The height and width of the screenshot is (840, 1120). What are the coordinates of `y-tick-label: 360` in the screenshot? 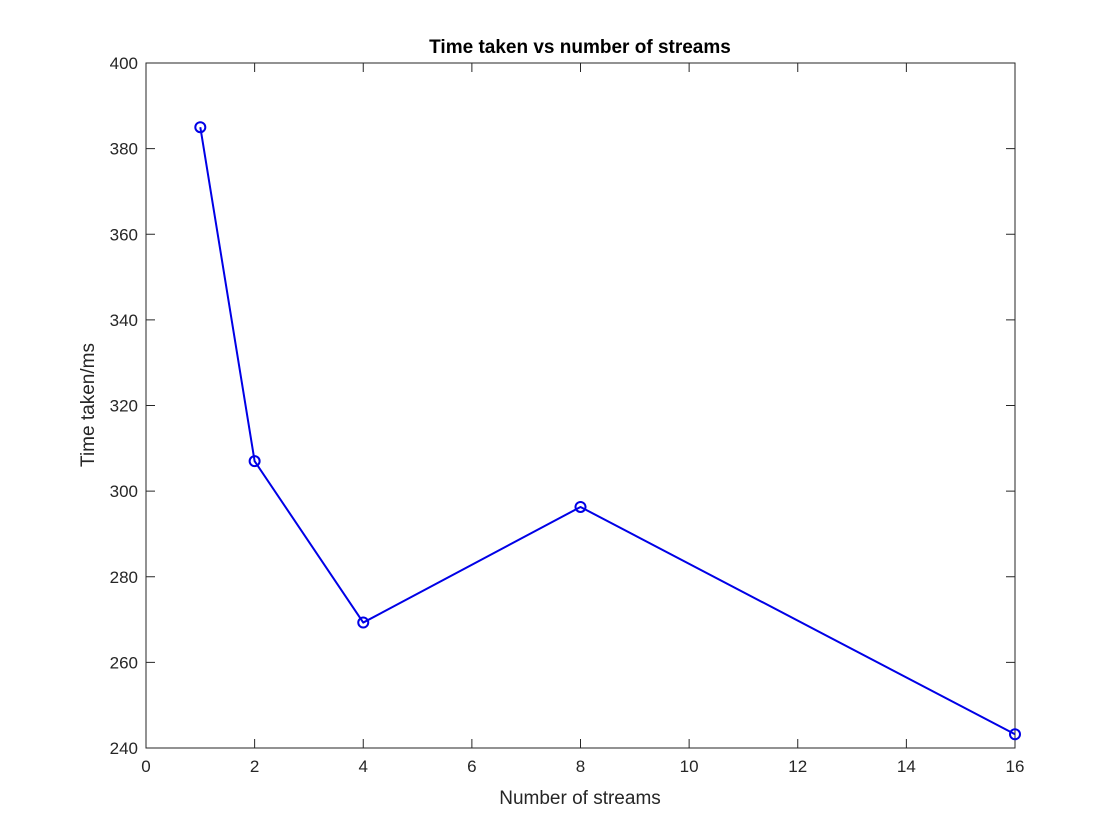 It's located at (124, 234).